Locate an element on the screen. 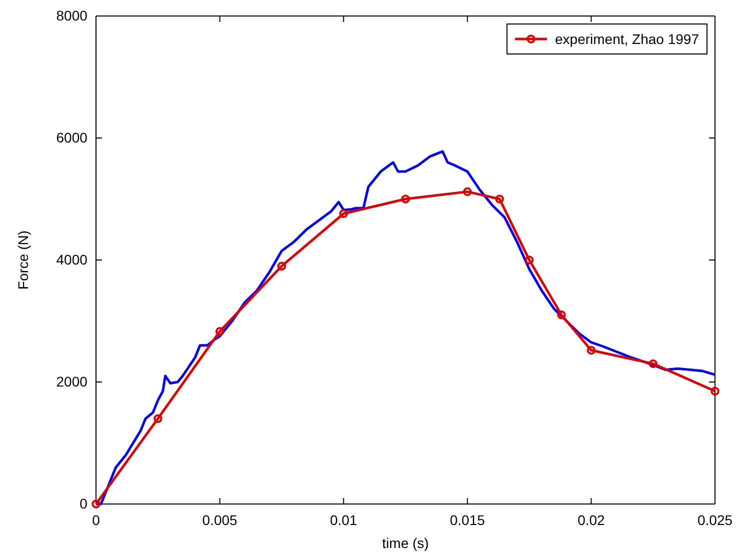  y-tick-label: 2000 is located at coordinates (72, 381).